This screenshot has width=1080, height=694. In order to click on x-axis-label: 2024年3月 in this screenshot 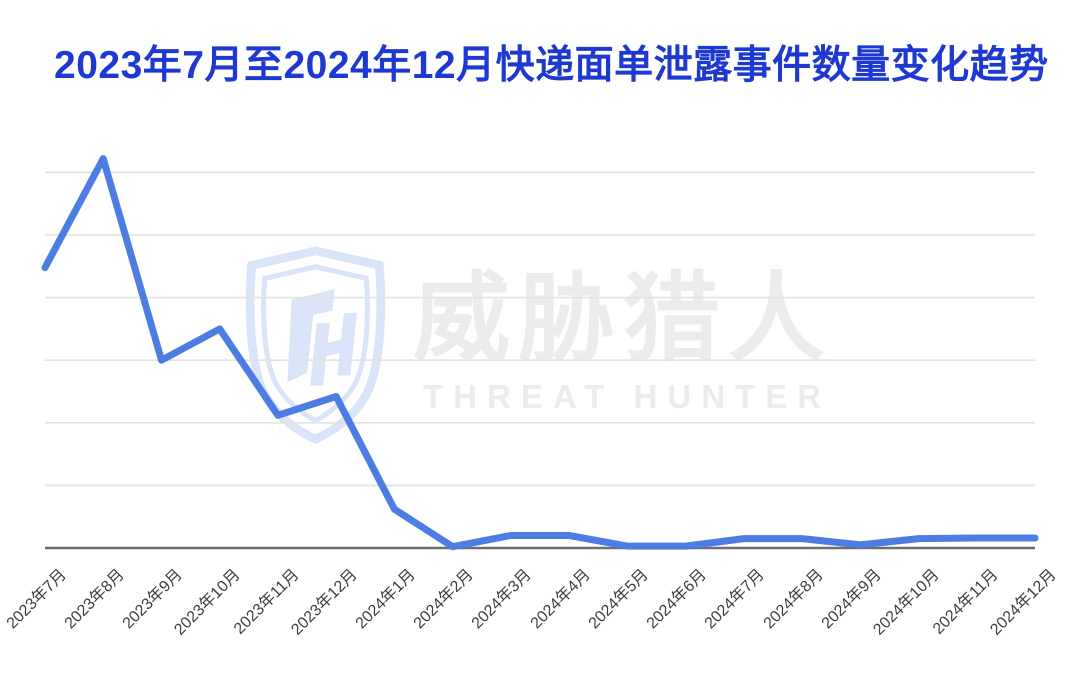, I will do `click(502, 599)`.